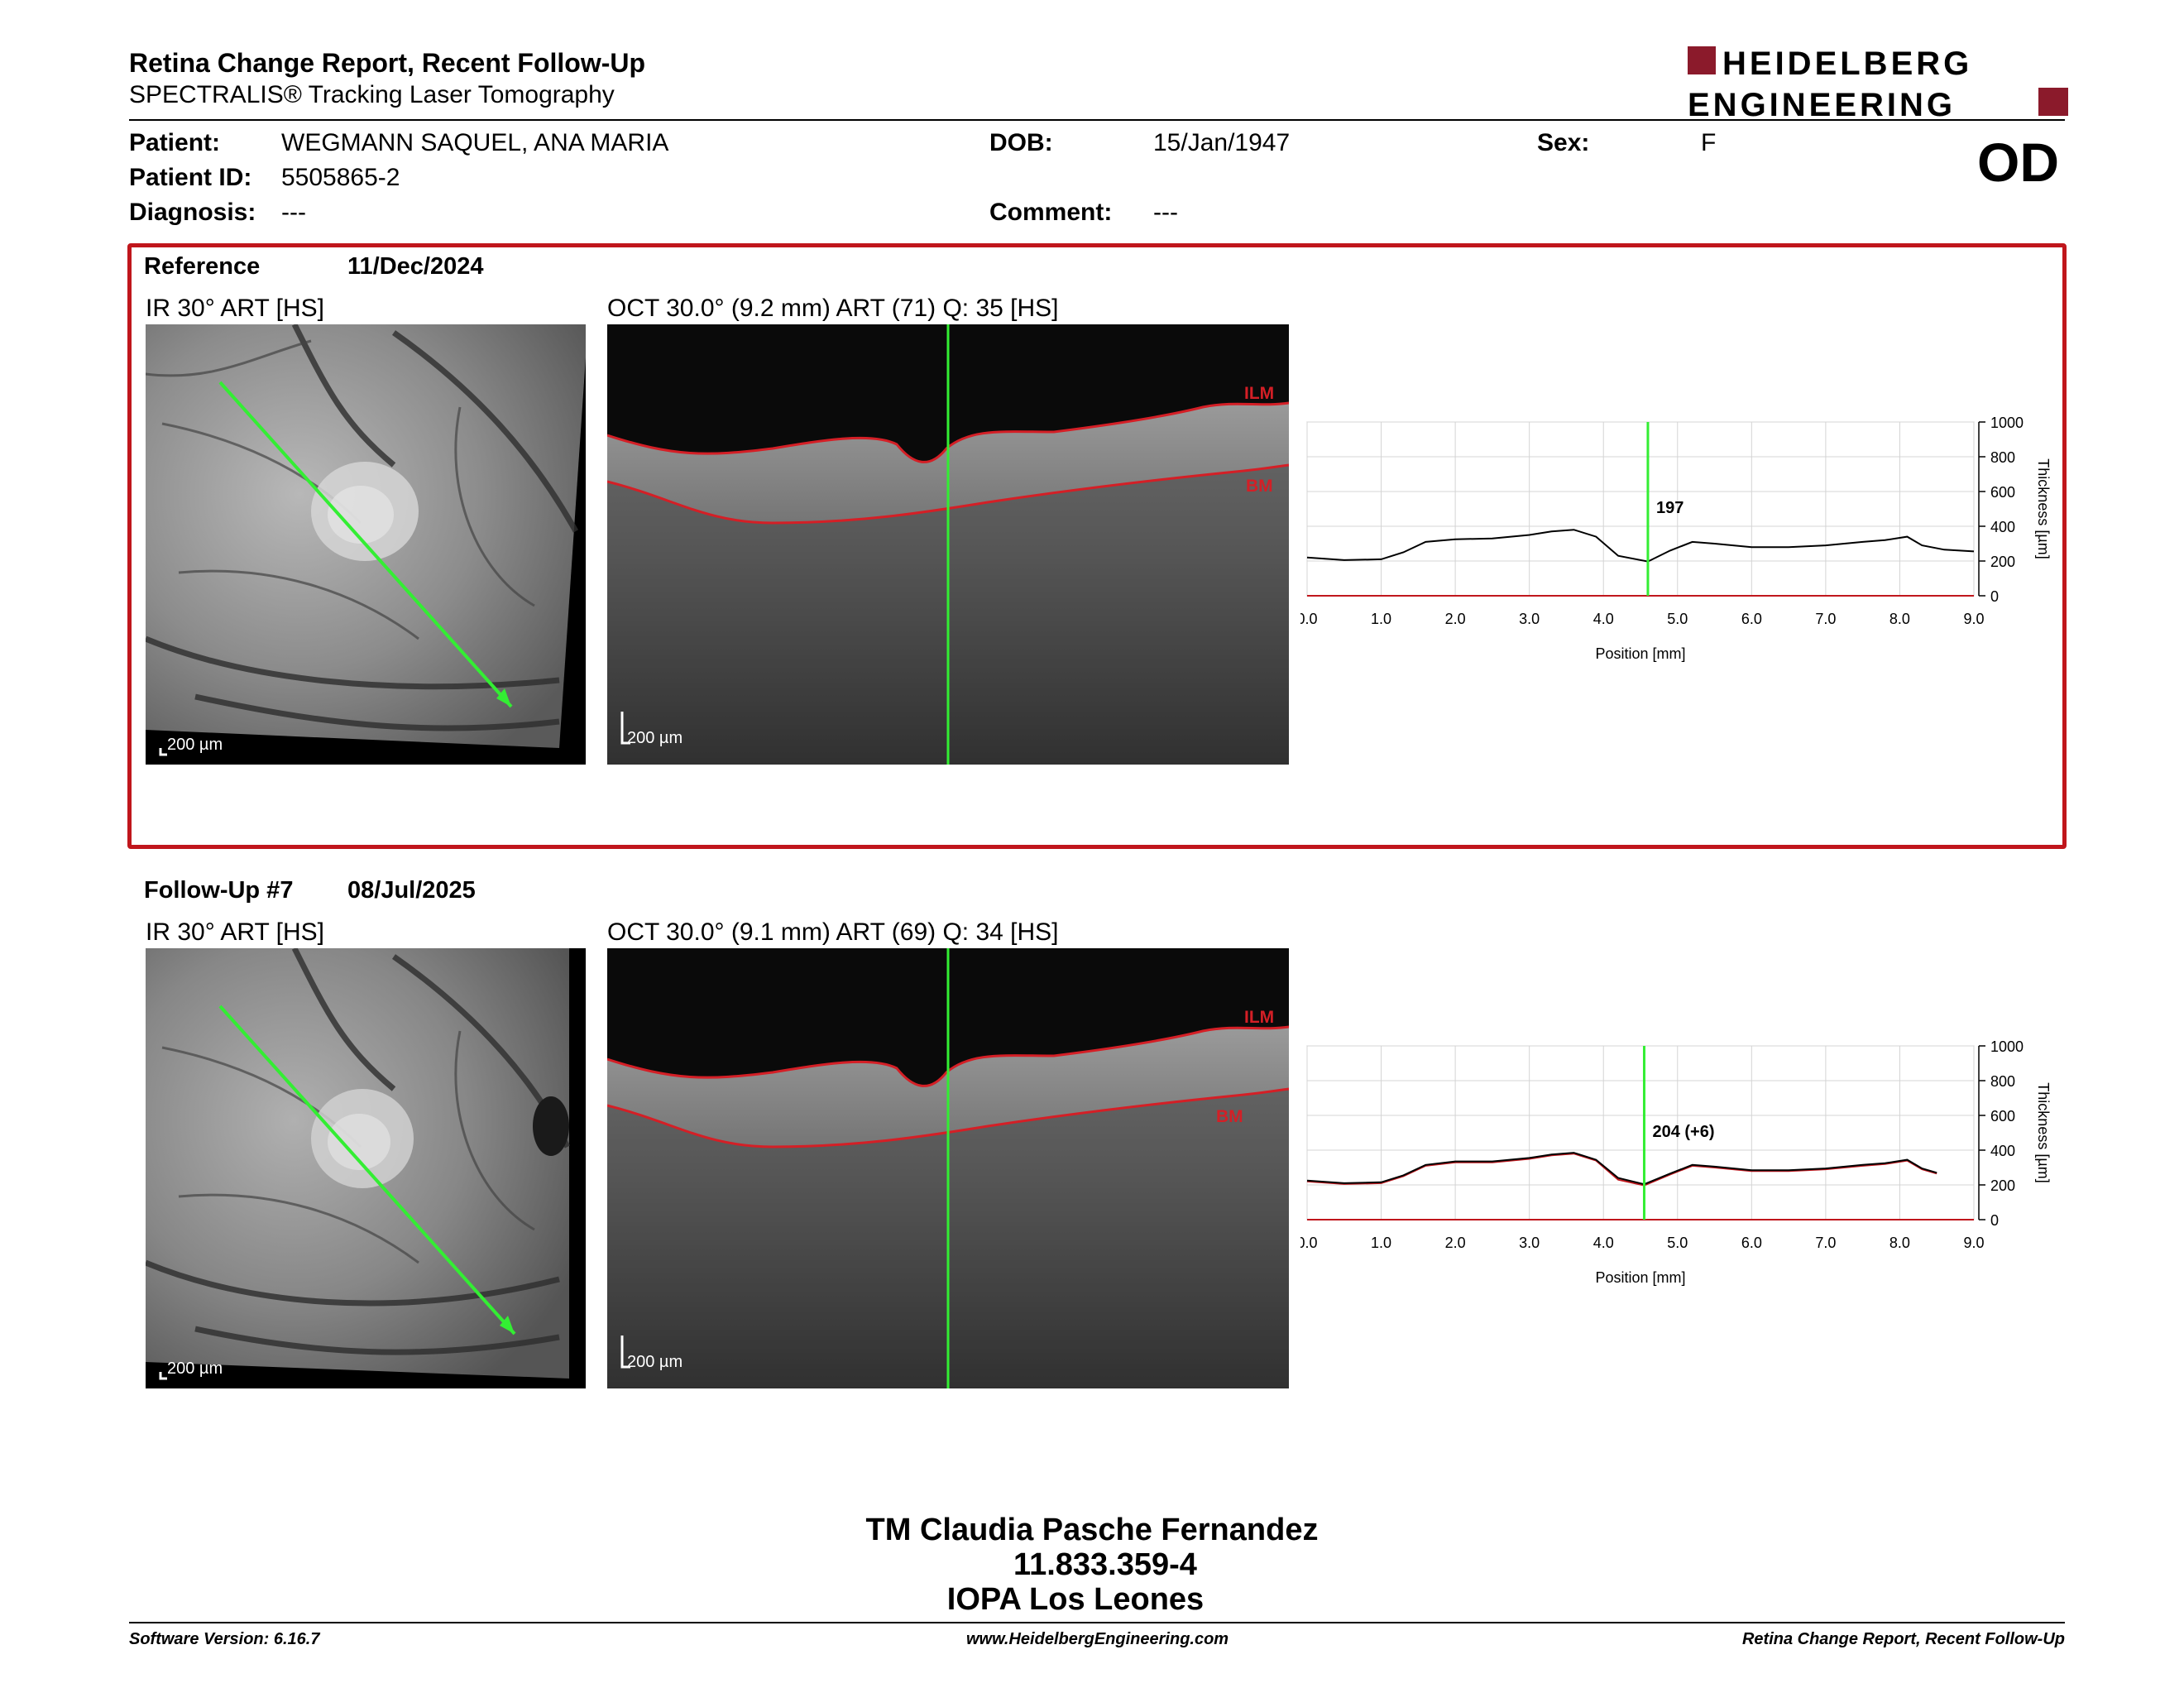 Image resolution: width=2184 pixels, height=1688 pixels. I want to click on comment-label: Comment:, so click(1051, 212).